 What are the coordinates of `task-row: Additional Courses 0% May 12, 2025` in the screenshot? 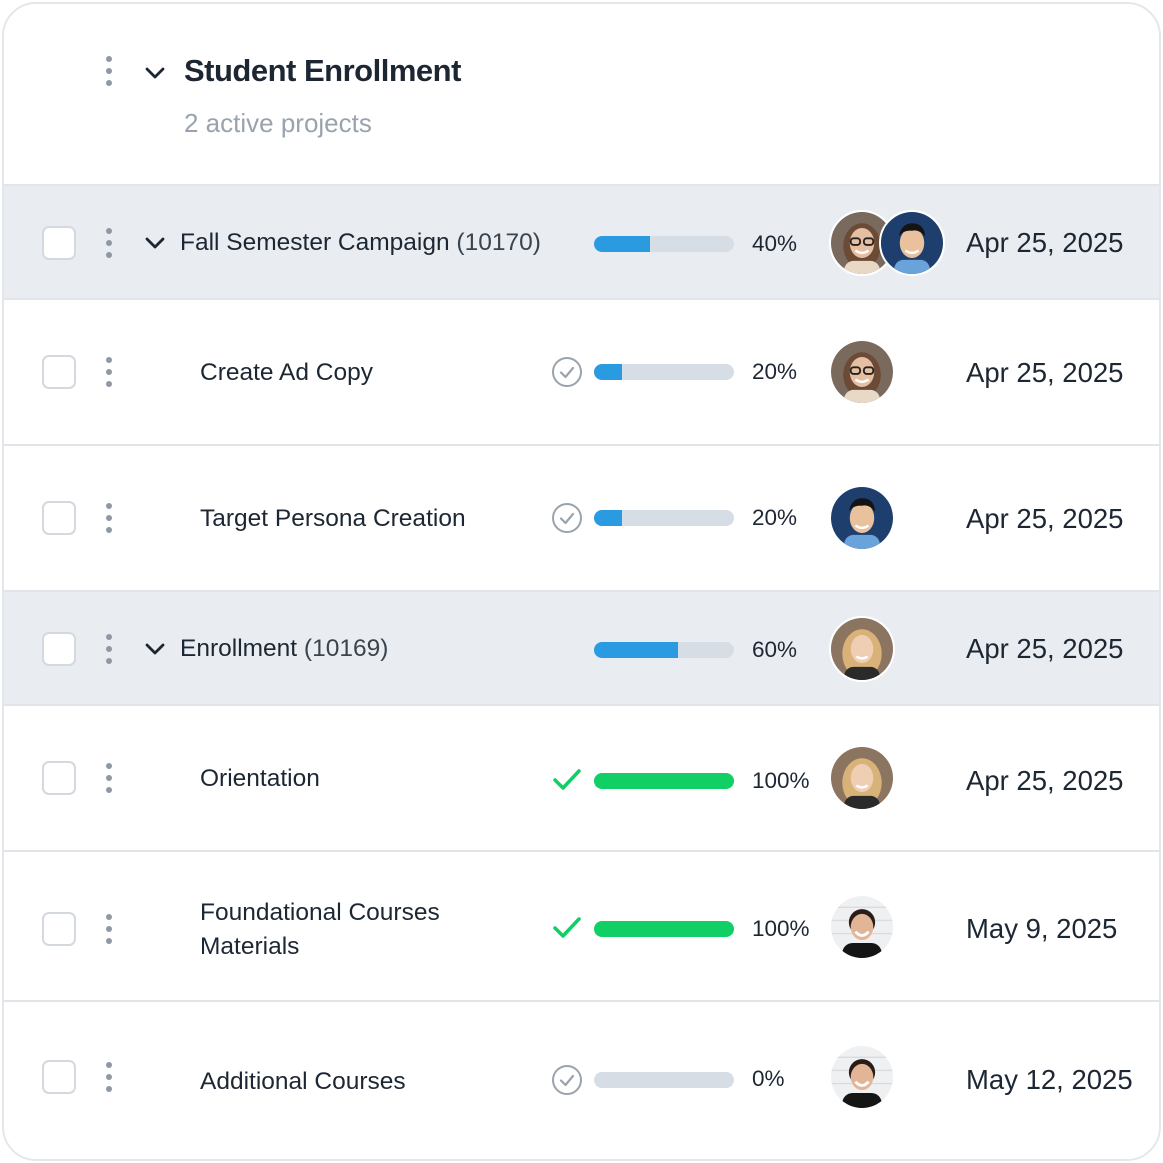 It's located at (581, 1079).